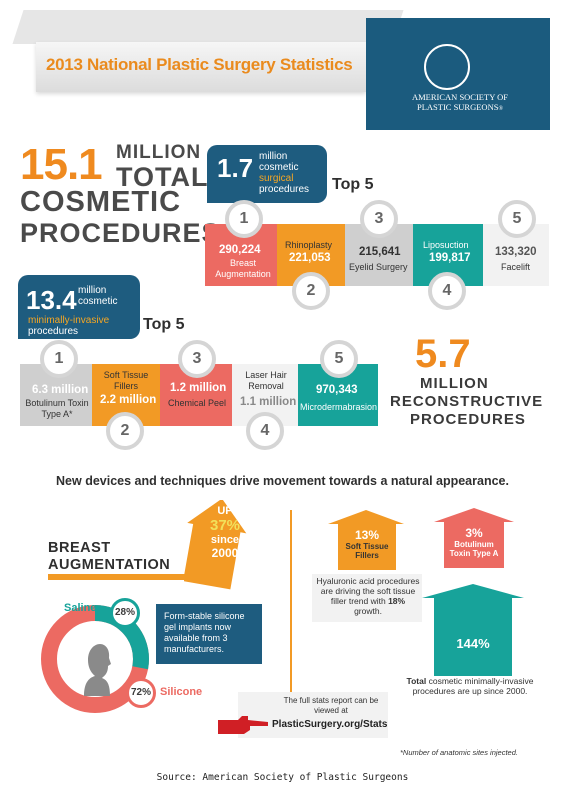 Image resolution: width=565 pixels, height=800 pixels. Describe the element at coordinates (517, 219) in the screenshot. I see `surgical-rank-5: 5` at that location.